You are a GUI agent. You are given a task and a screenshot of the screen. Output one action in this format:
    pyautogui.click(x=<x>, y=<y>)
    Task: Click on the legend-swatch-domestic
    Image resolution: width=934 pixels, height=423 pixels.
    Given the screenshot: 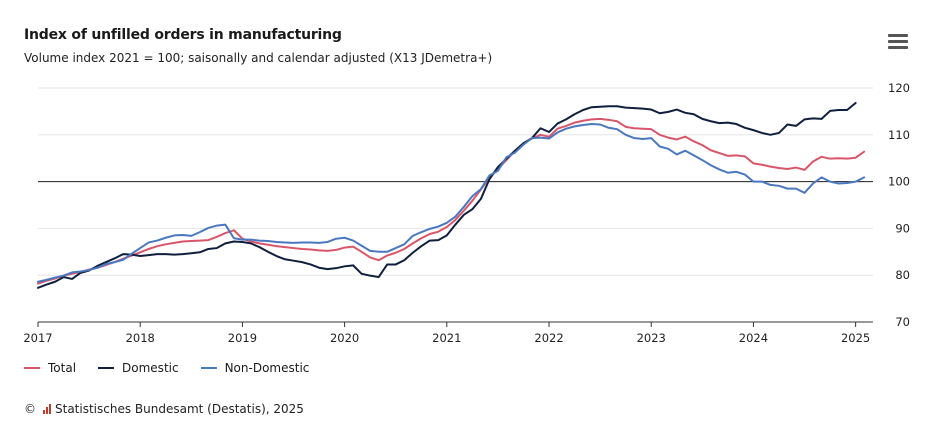 What is the action you would take?
    pyautogui.click(x=106, y=368)
    